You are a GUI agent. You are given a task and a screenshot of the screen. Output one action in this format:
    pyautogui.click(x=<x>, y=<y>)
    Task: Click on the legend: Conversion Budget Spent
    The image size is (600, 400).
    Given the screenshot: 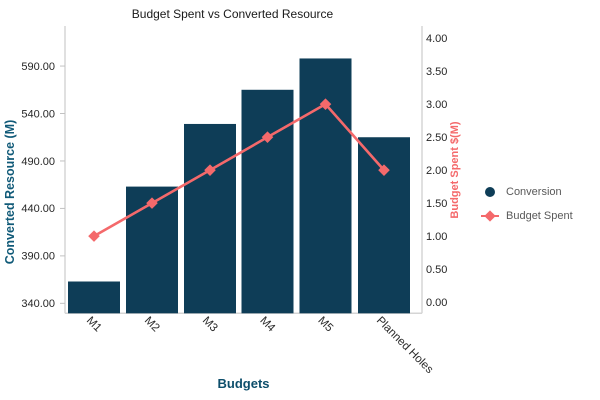 What is the action you would take?
    pyautogui.click(x=526, y=204)
    